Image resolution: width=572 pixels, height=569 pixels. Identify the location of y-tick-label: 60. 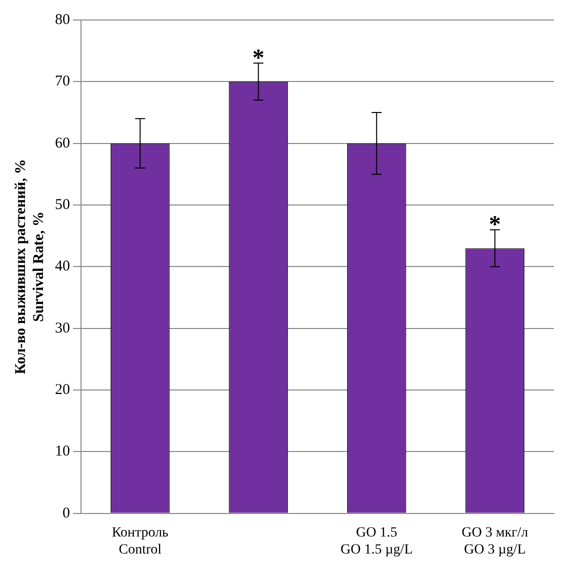
(62, 143).